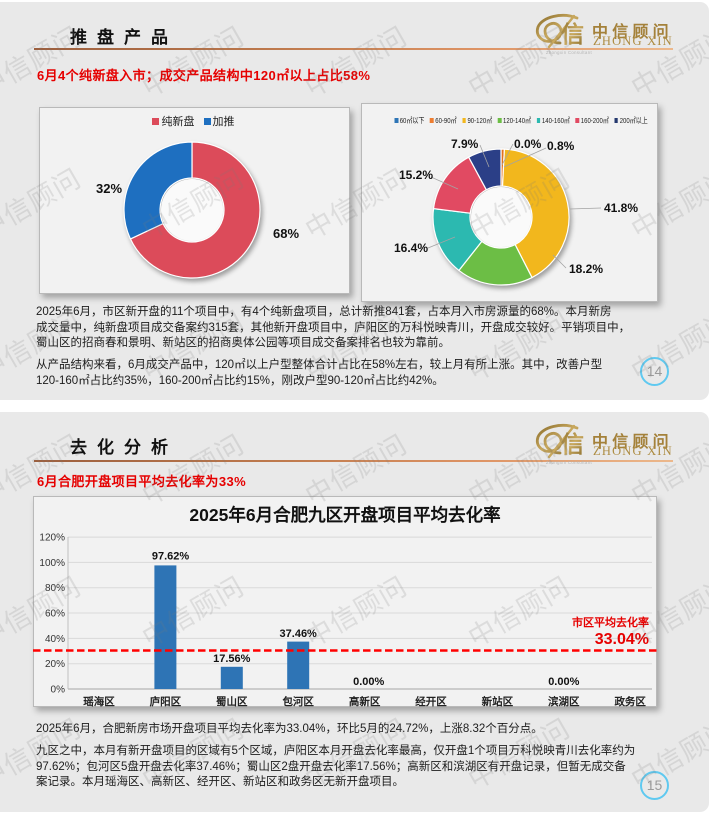  What do you see at coordinates (109, 188) in the screenshot?
I see `svg-text: 32%` at bounding box center [109, 188].